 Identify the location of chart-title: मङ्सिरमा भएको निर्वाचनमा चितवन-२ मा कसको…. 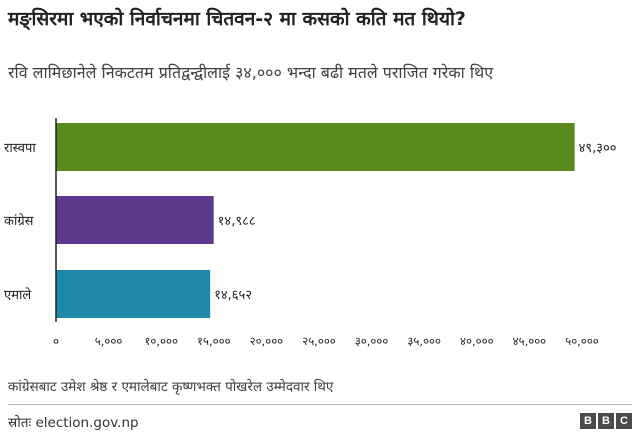
(237, 19).